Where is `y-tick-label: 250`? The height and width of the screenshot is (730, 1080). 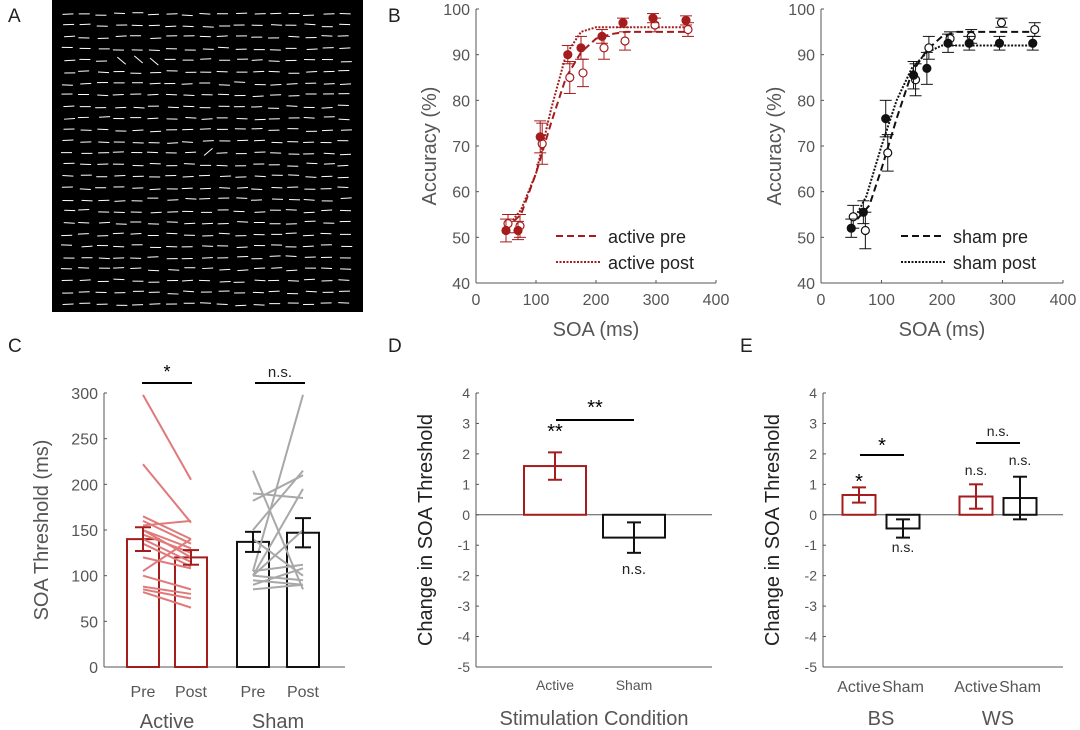 y-tick-label: 250 is located at coordinates (84, 440).